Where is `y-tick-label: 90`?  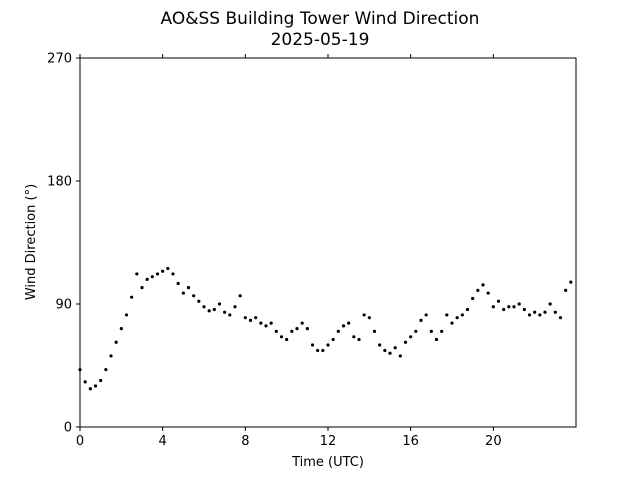 y-tick-label: 90 is located at coordinates (63, 305).